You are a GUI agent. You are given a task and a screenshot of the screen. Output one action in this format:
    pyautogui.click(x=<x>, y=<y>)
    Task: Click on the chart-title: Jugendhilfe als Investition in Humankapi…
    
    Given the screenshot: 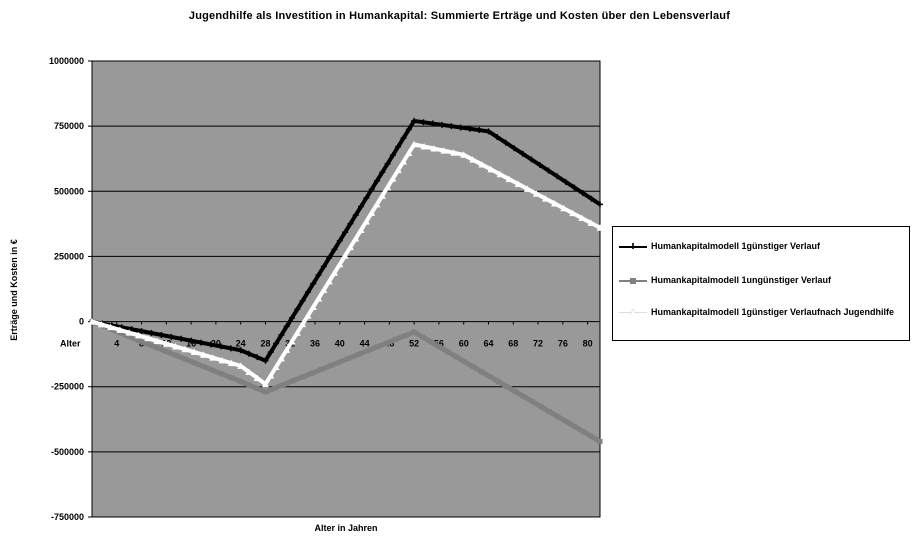 What is the action you would take?
    pyautogui.click(x=459, y=16)
    